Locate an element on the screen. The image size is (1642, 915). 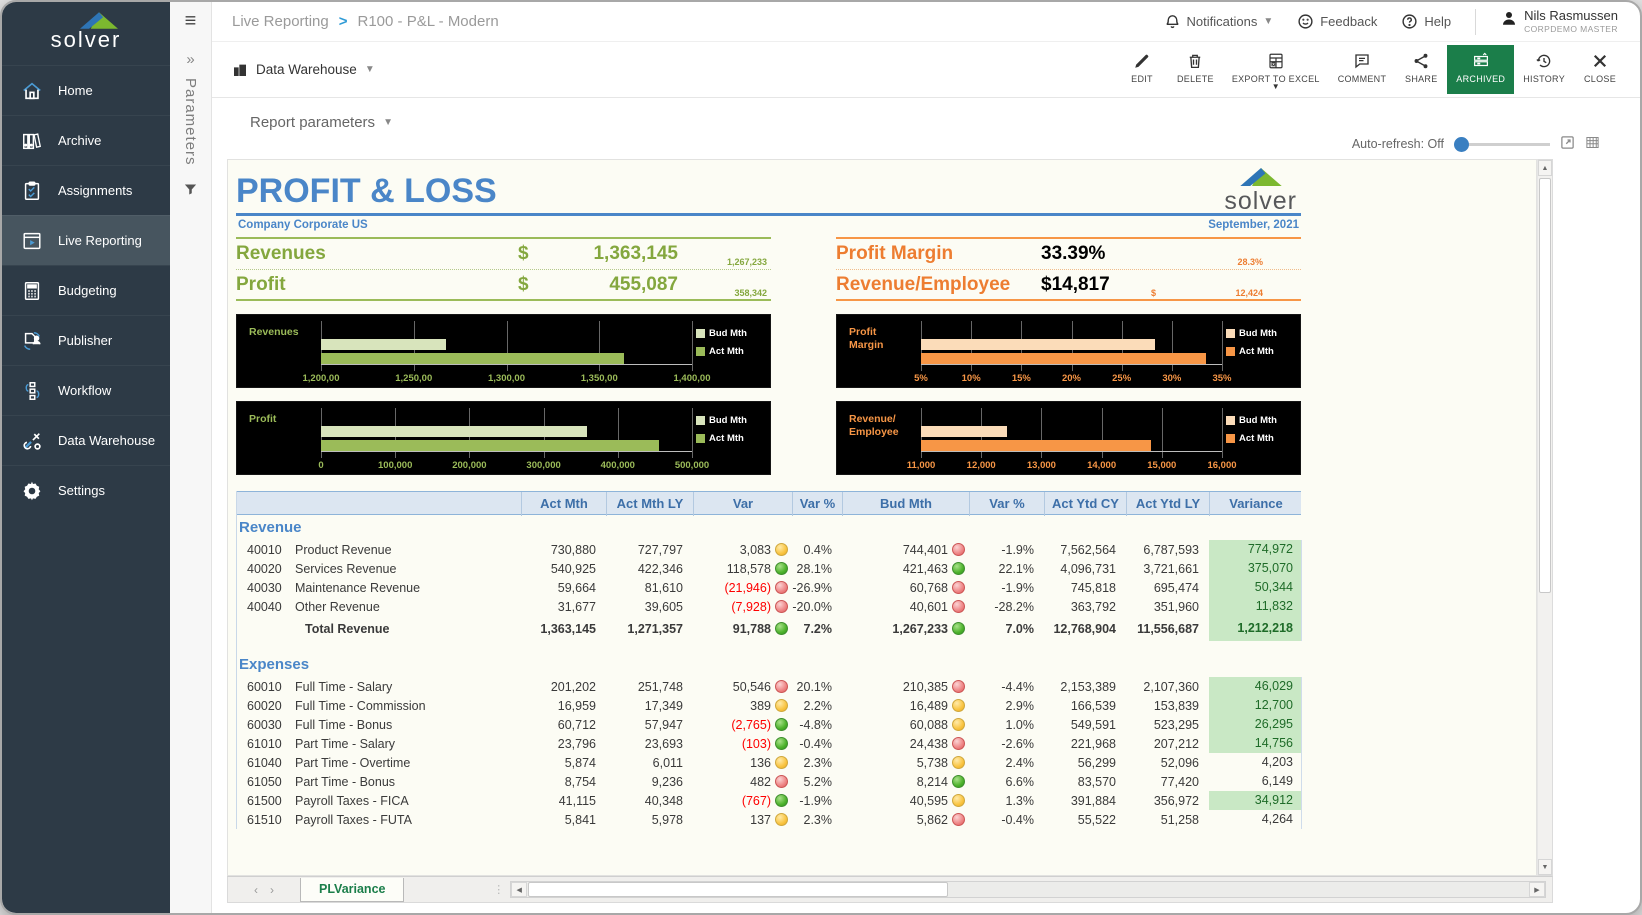
feedback-button: Feedback is located at coordinates (1337, 21).